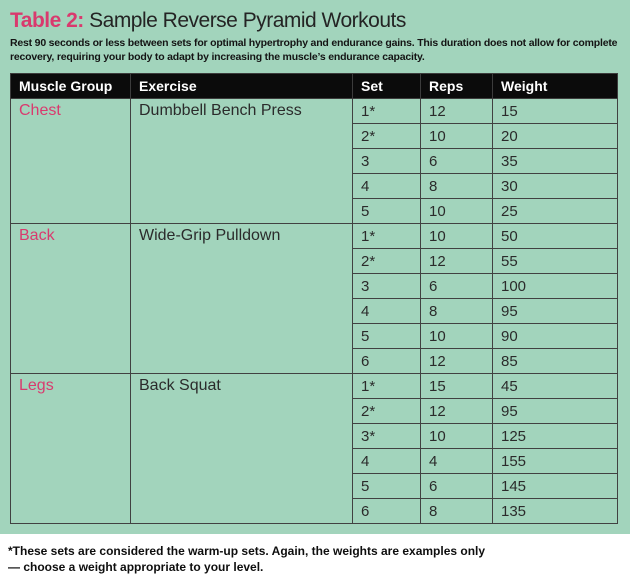  I want to click on weight-cell: 50, so click(555, 236).